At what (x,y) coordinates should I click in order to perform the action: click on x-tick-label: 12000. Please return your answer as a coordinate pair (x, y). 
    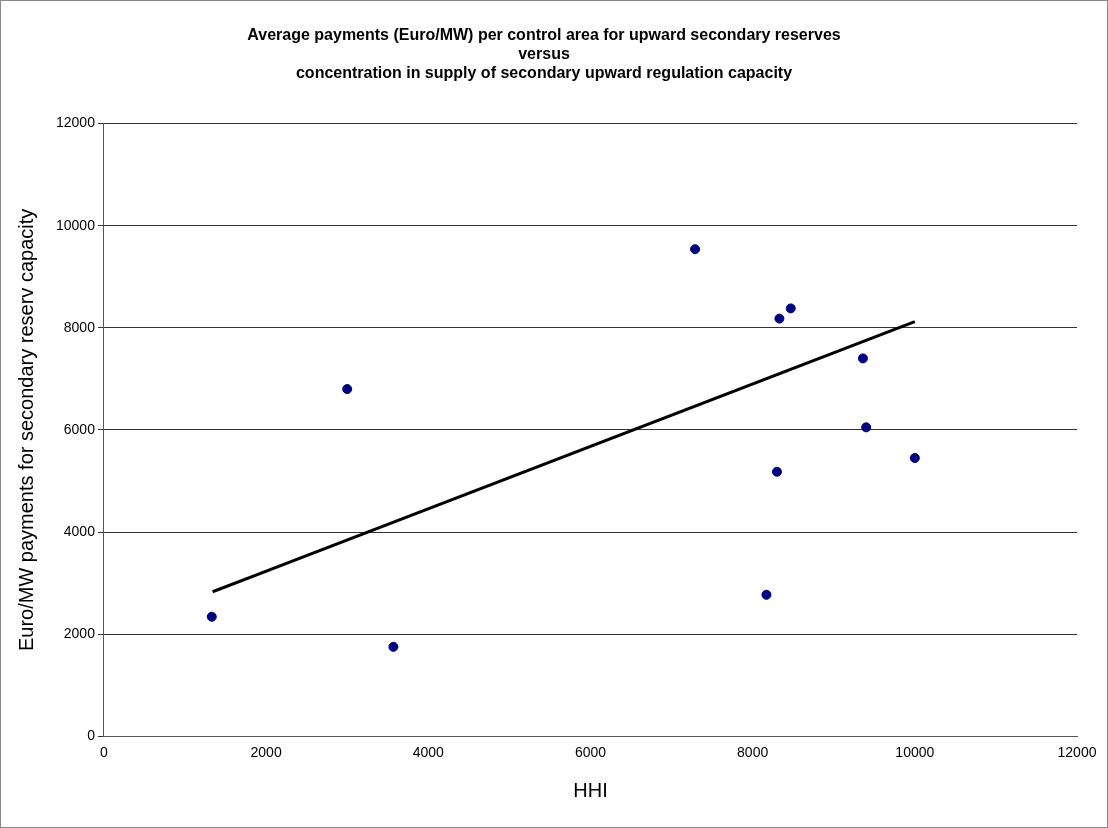
    Looking at the image, I should click on (1077, 752).